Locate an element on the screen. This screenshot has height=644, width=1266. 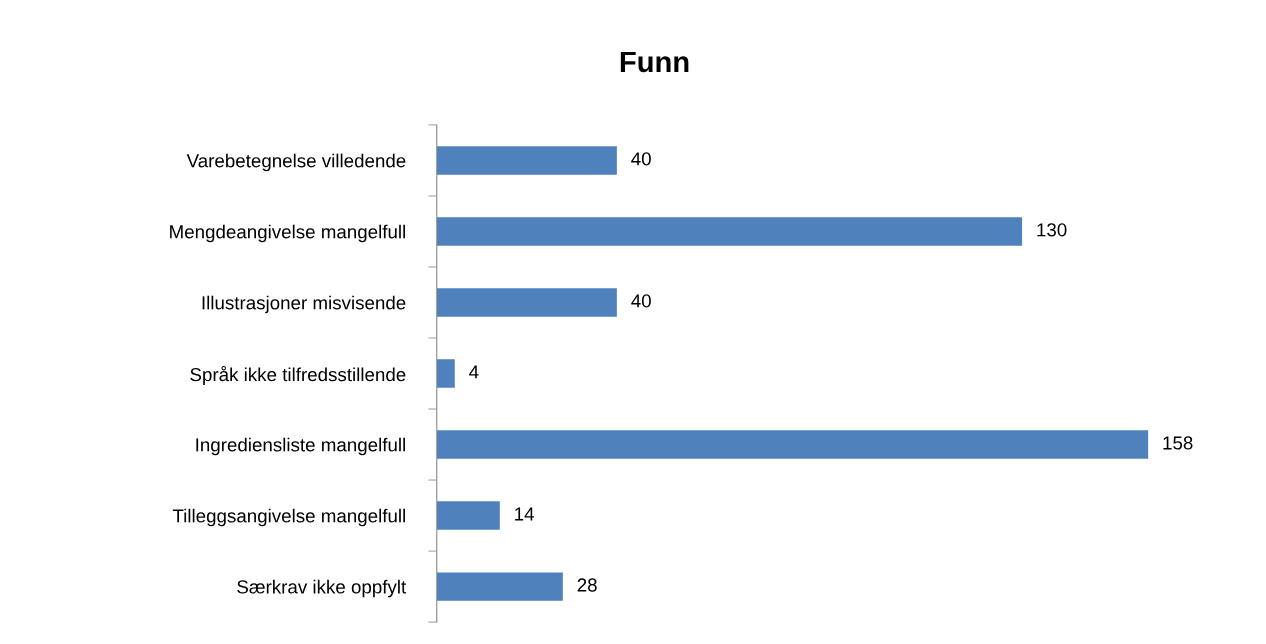
data-label: 158 is located at coordinates (1178, 443).